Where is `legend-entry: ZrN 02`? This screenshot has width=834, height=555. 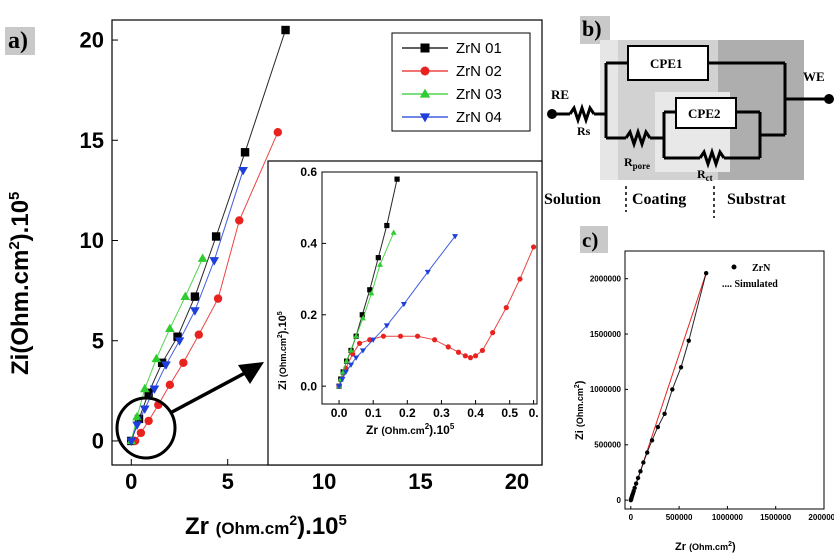
legend-entry: ZrN 02 is located at coordinates (479, 71).